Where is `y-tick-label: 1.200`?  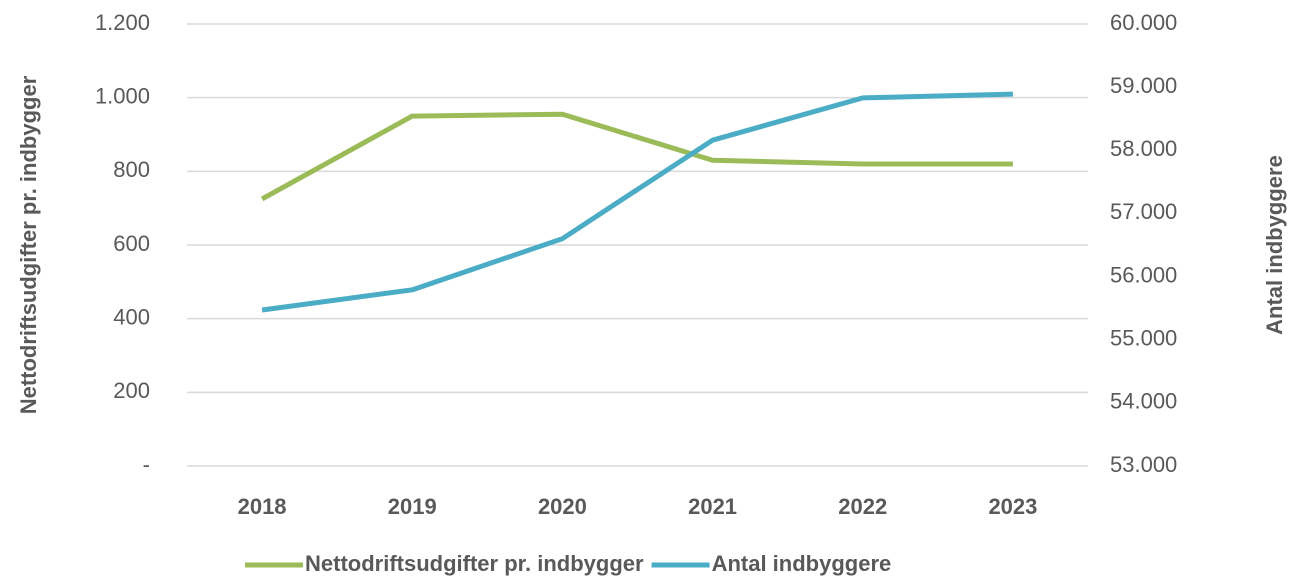
y-tick-label: 1.200 is located at coordinates (122, 22).